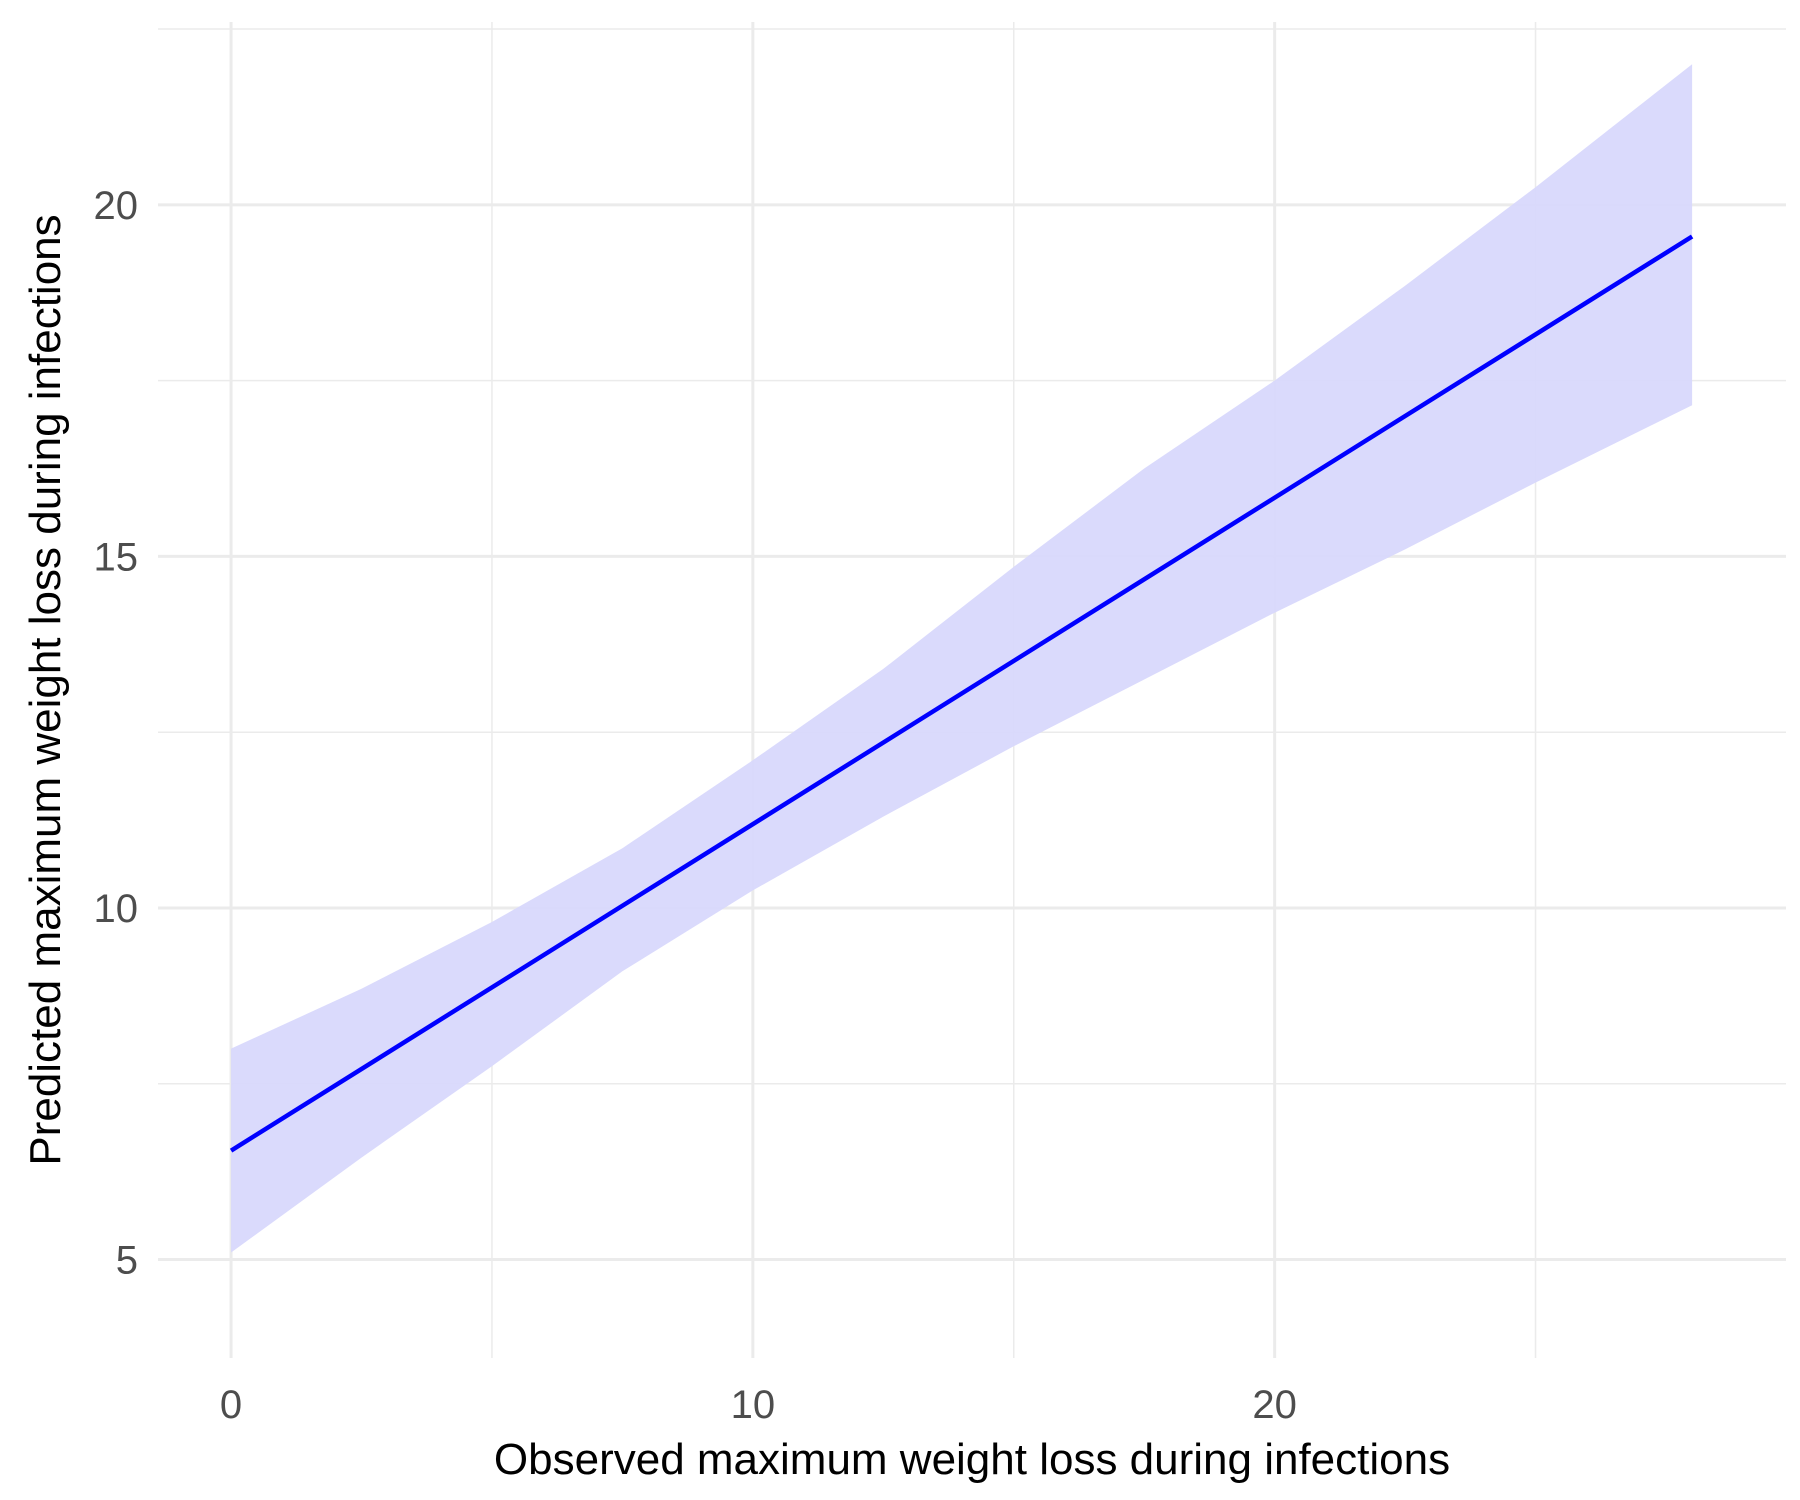 The height and width of the screenshot is (1500, 1800). I want to click on y-tick-label: 5, so click(127, 1261).